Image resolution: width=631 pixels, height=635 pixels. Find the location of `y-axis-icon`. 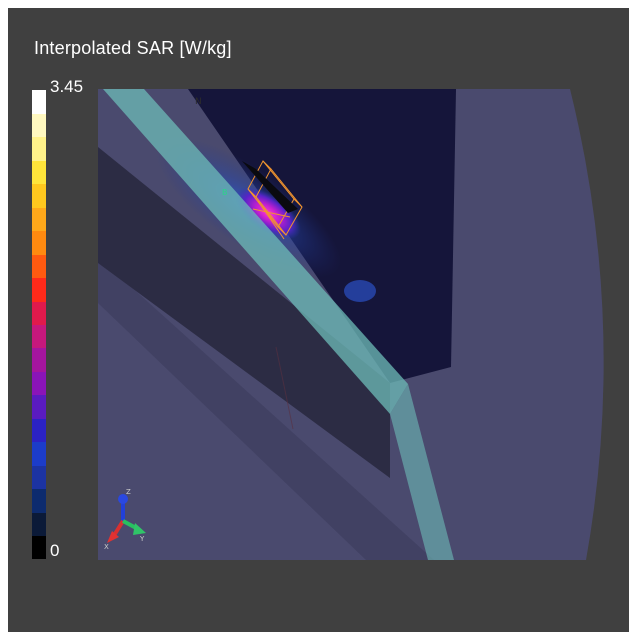

y-axis-icon is located at coordinates (139, 529).